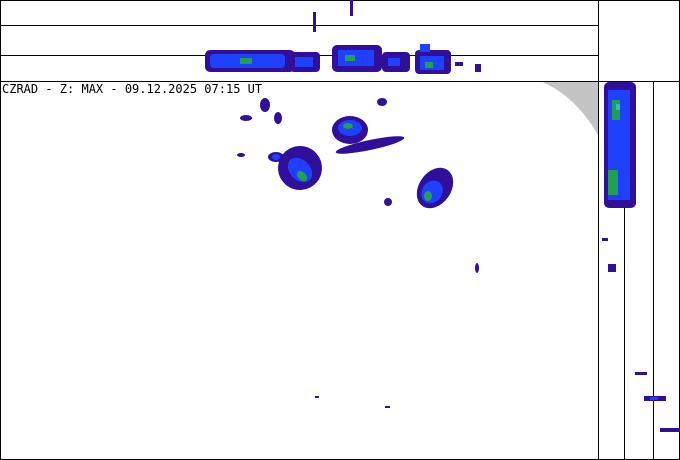 Image resolution: width=680 pixels, height=460 pixels. Describe the element at coordinates (569, 108) in the screenshot. I see `out-of-range-area` at that location.